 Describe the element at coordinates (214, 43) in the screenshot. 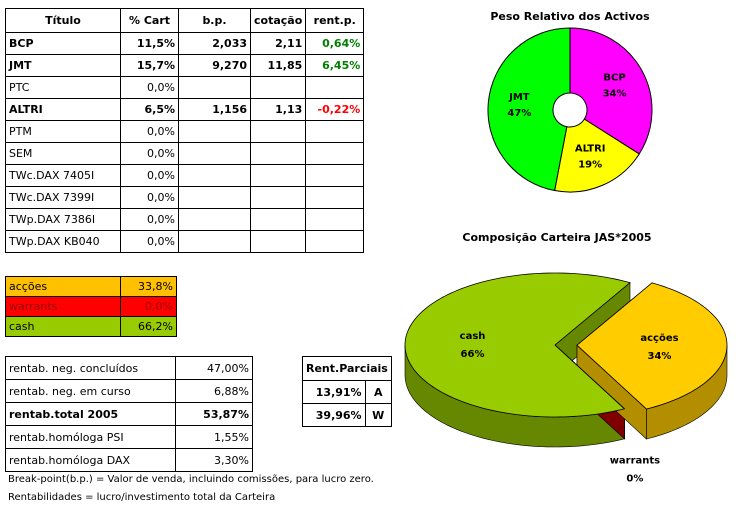

I see `cell: 2,033` at that location.